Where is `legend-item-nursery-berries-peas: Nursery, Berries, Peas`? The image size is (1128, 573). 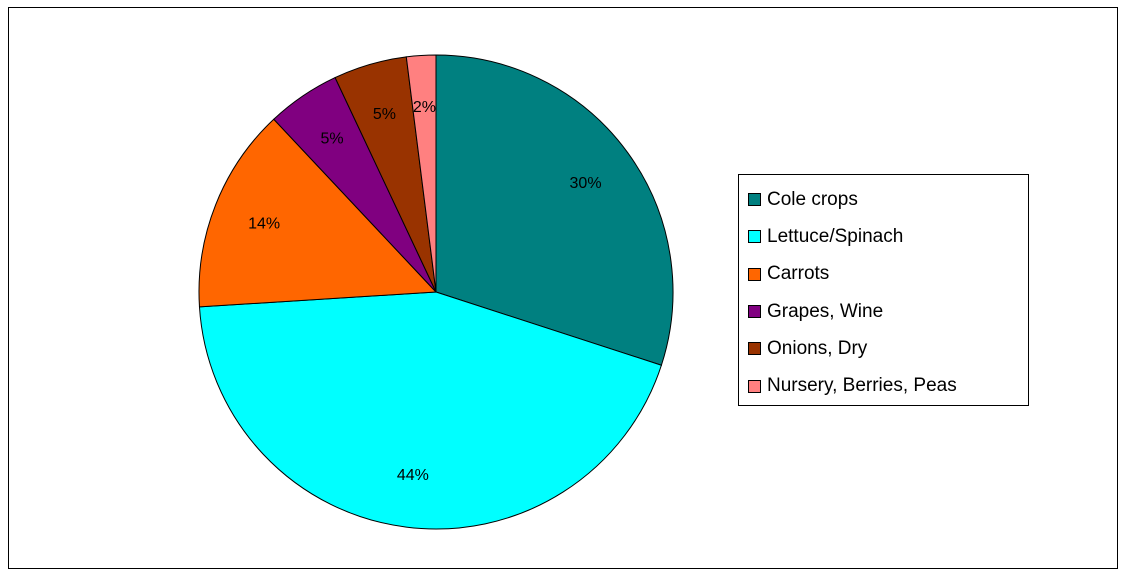
legend-item-nursery-berries-peas: Nursery, Berries, Peas is located at coordinates (883, 385).